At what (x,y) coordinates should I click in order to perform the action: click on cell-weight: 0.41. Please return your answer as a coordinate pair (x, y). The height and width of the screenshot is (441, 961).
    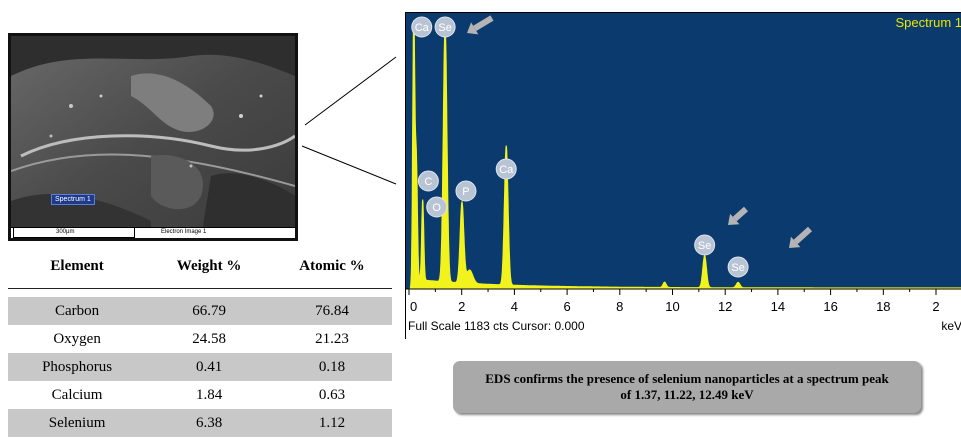
    Looking at the image, I should click on (209, 367).